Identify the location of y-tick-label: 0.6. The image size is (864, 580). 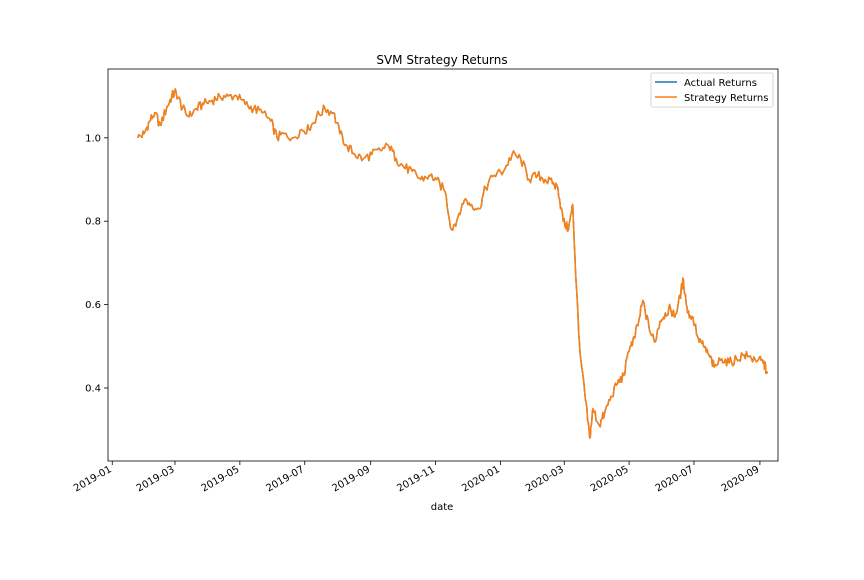
(93, 305).